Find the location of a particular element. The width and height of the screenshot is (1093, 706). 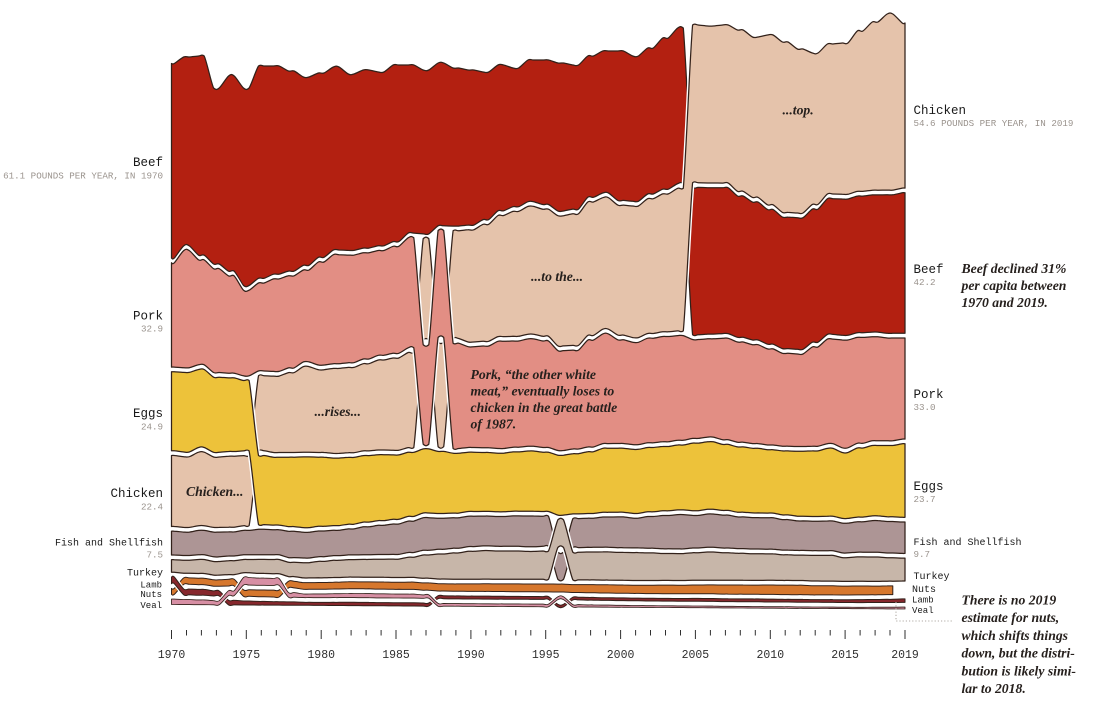

svg-text: 2005 is located at coordinates (696, 655).